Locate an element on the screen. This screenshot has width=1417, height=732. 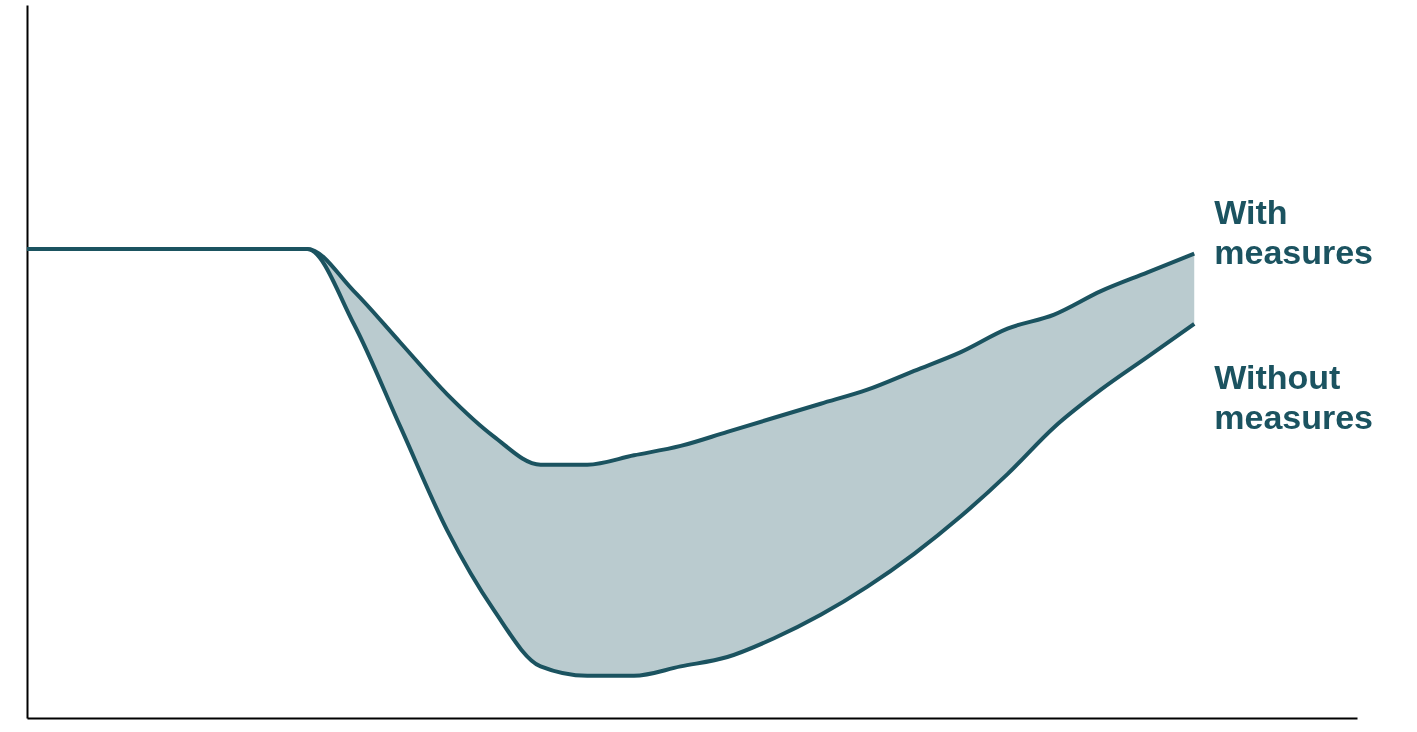
series-label: Without measures is located at coordinates (1294, 396).